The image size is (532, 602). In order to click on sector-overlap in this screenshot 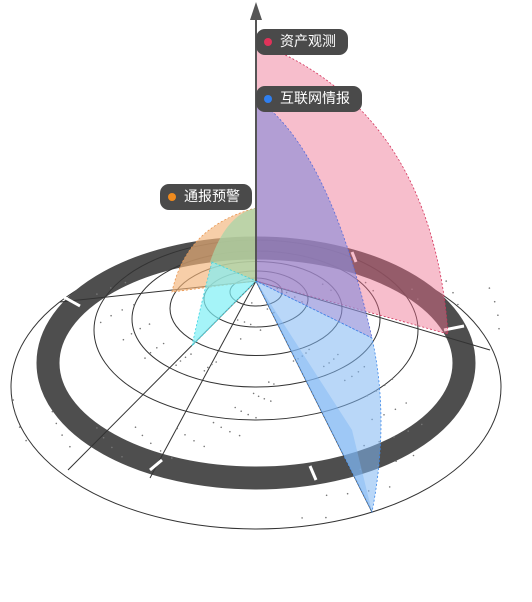, I will do `click(233, 244)`.